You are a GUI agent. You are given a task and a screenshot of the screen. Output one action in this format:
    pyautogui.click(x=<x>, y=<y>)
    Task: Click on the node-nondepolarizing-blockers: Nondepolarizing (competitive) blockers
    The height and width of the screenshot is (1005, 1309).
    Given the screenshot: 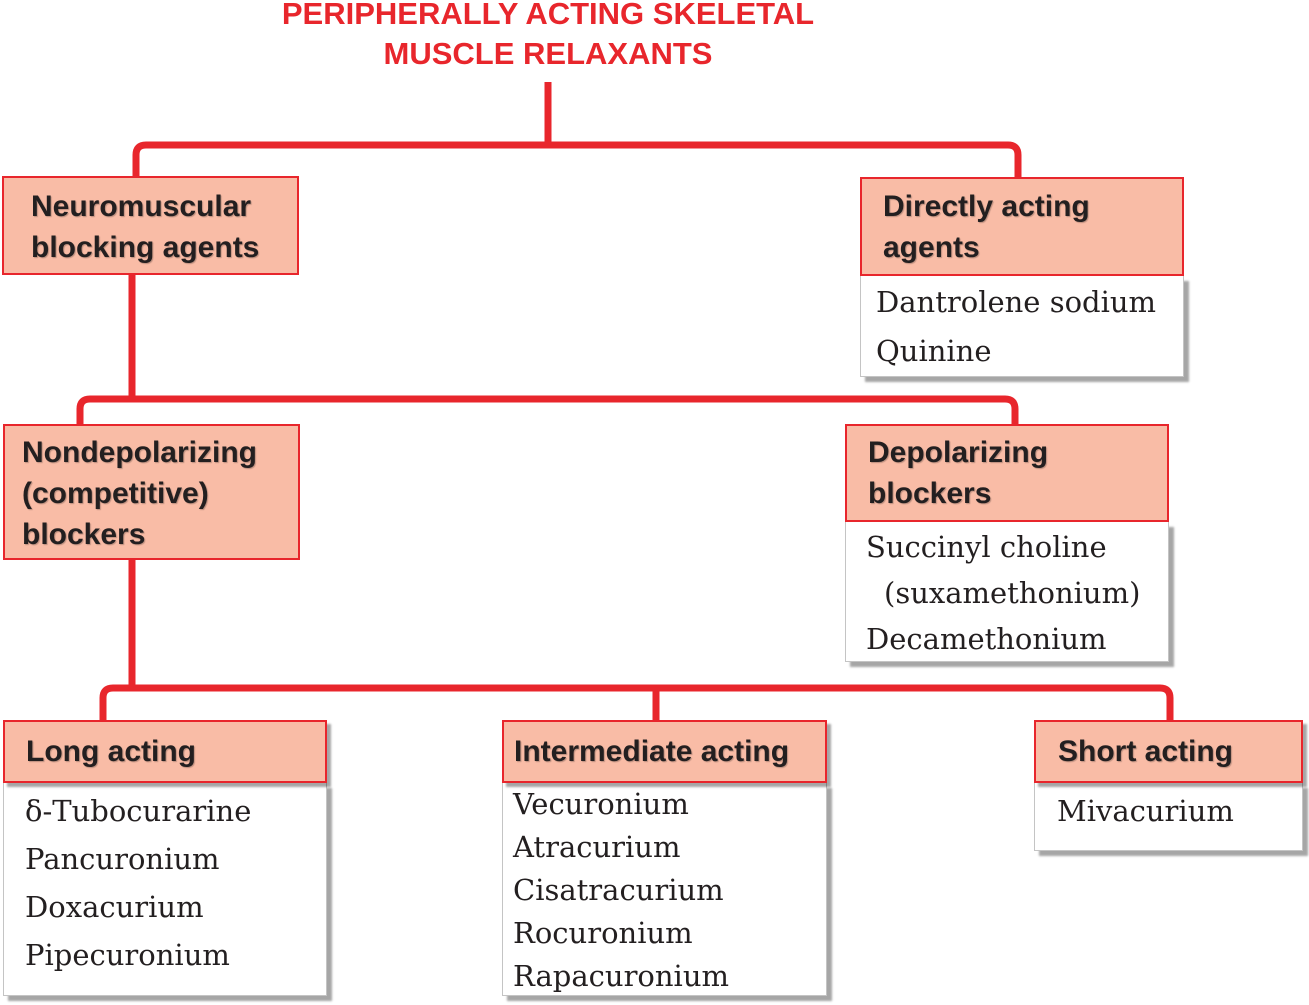 What is the action you would take?
    pyautogui.click(x=151, y=492)
    